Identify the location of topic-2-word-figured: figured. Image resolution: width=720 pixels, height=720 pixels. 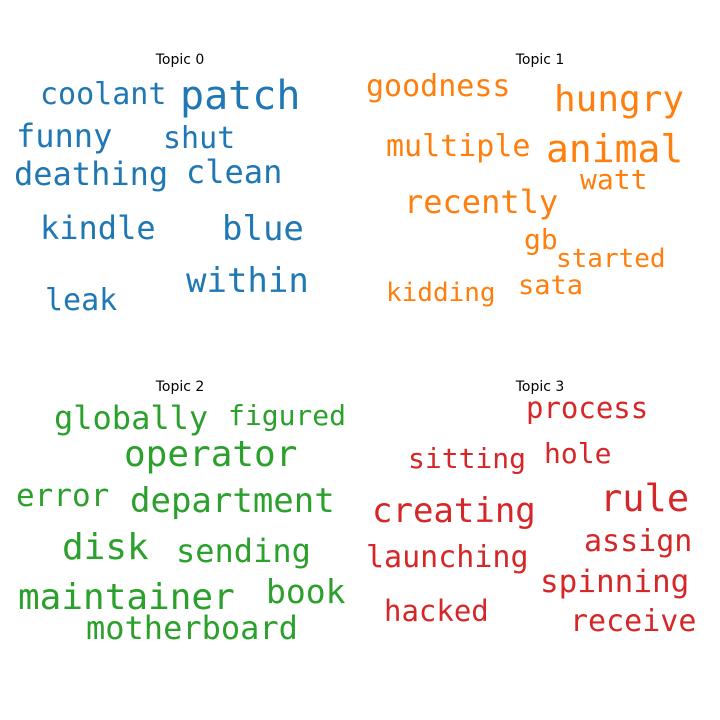
(287, 415).